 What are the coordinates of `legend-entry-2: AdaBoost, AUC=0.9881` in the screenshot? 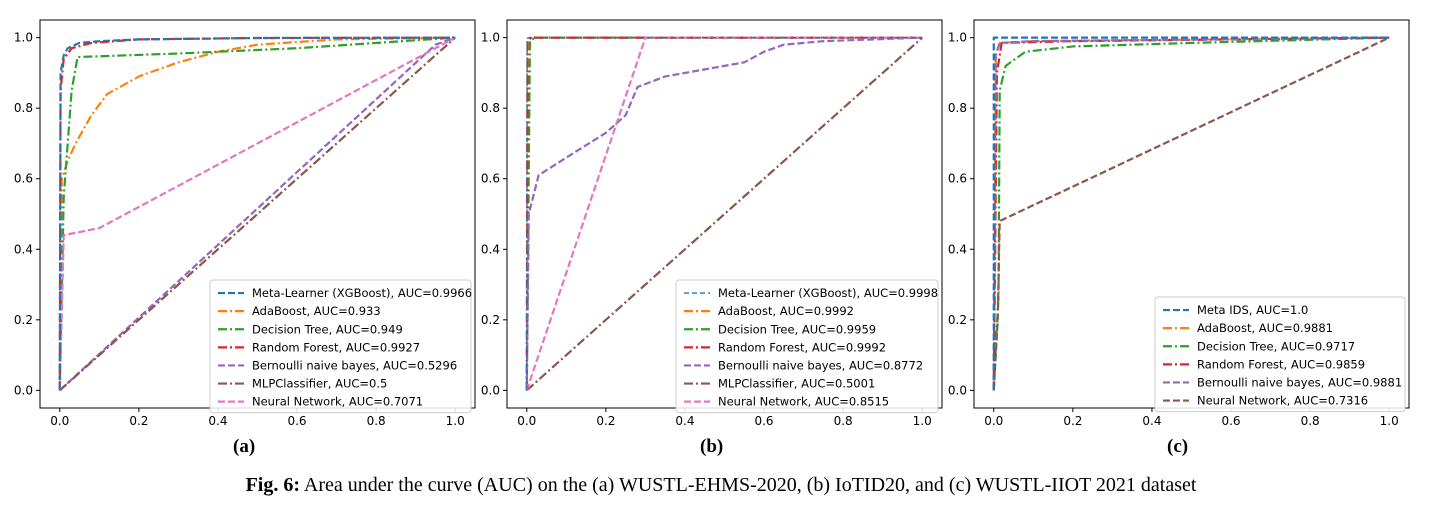 It's located at (1265, 328).